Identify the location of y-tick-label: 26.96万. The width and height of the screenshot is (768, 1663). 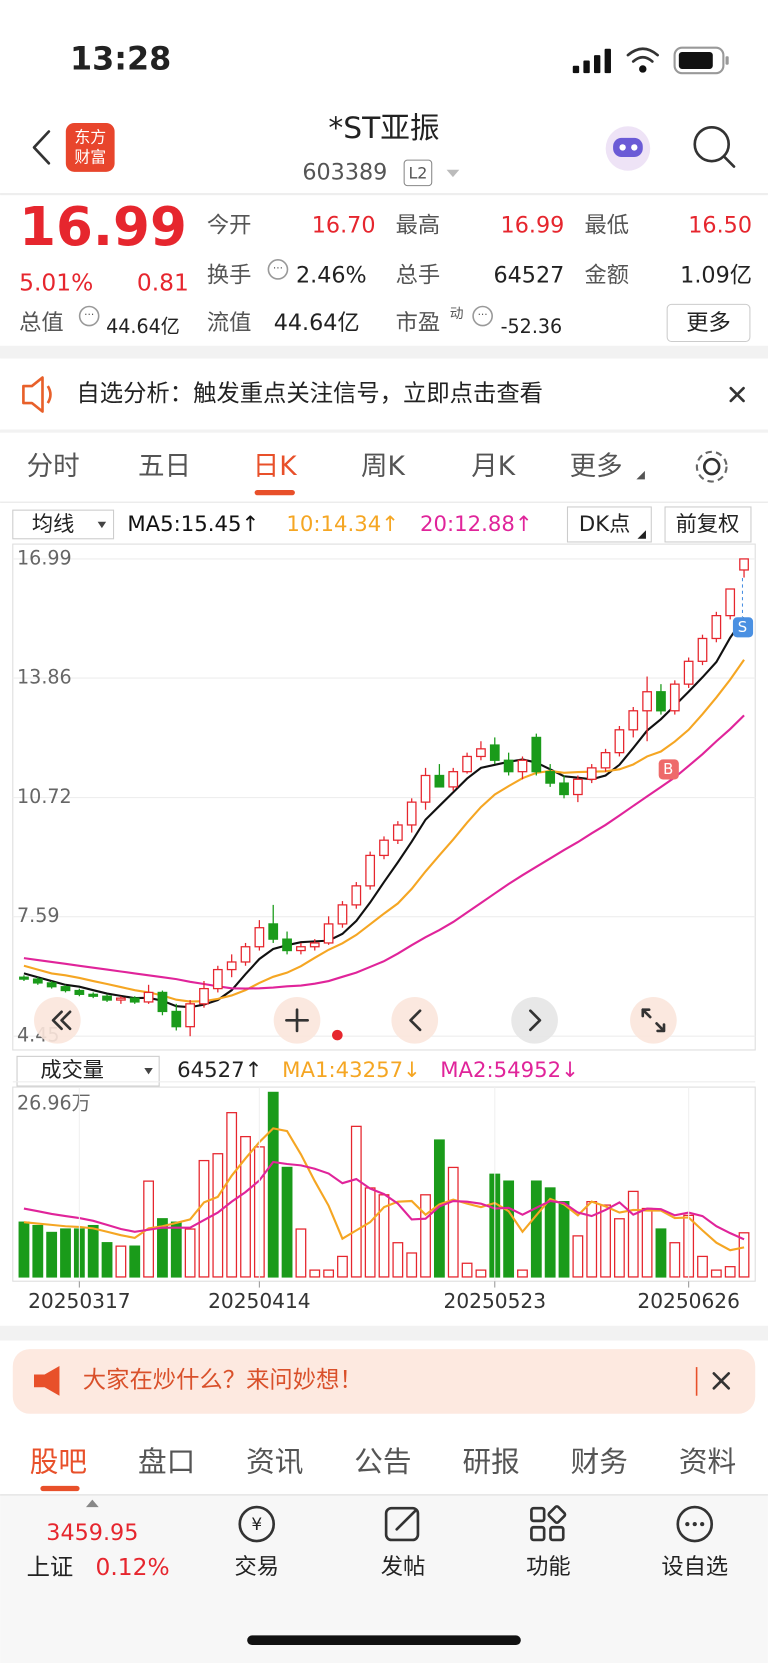
(54, 1103).